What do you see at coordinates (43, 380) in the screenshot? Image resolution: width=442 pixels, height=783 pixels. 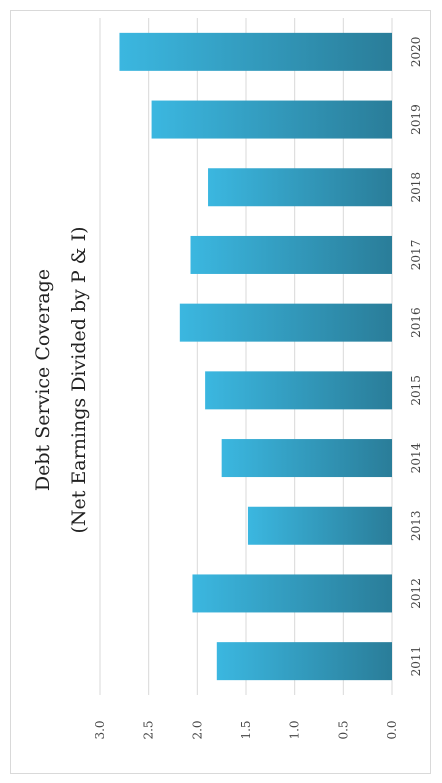 I see `chart-title-line-1: Debt Service Coverage` at bounding box center [43, 380].